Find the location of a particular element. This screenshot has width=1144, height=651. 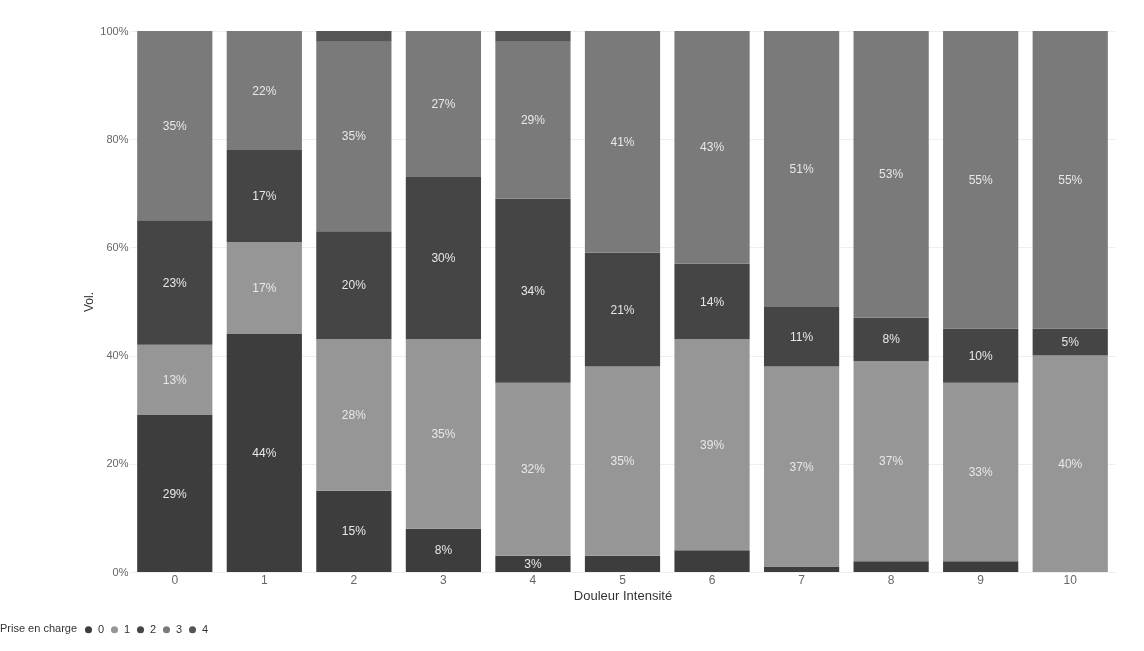

legend-label: 4 is located at coordinates (205, 628).